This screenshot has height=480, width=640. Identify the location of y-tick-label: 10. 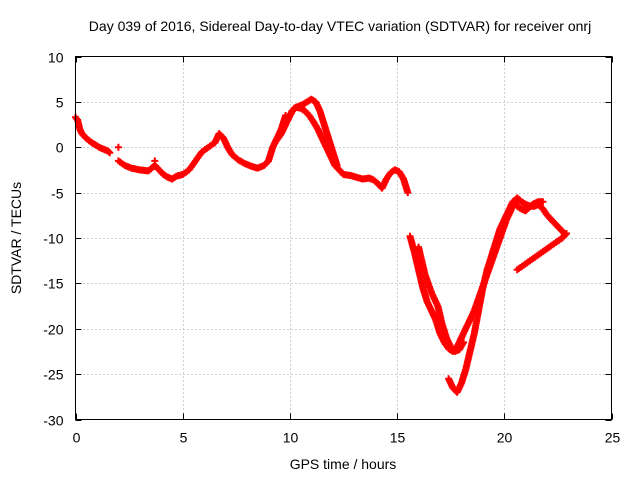
(56, 58).